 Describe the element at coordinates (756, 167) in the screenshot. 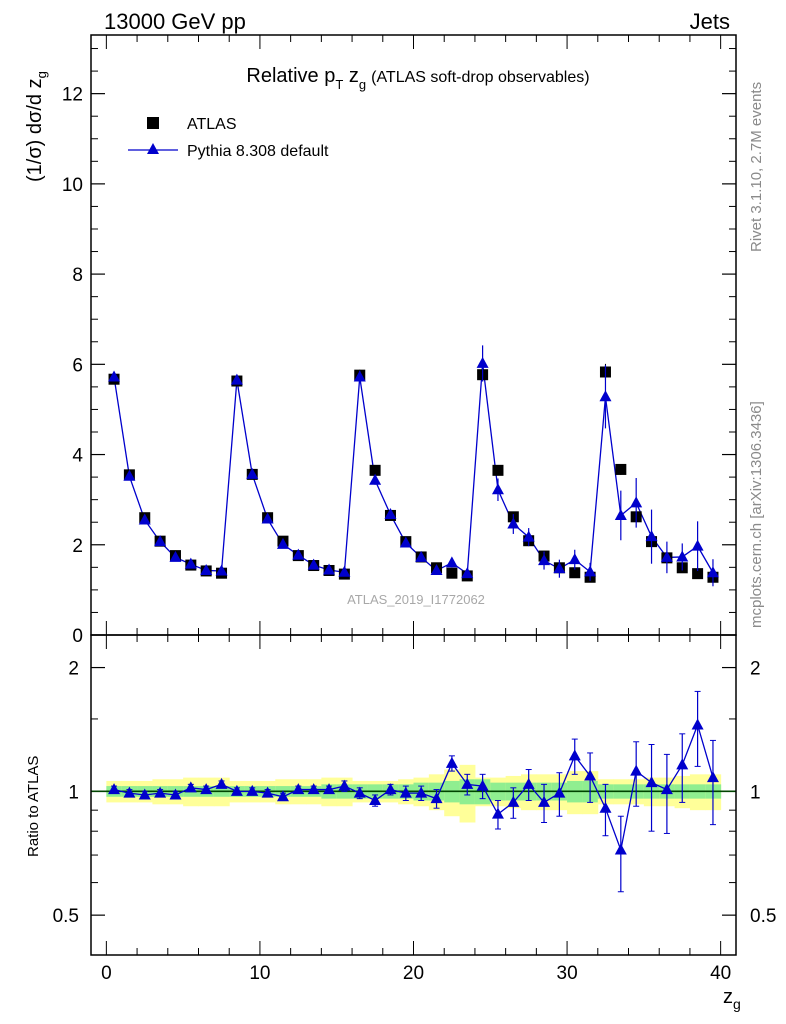

I see `rivet-label: Rivet 3.1.10, 2.7M events` at that location.